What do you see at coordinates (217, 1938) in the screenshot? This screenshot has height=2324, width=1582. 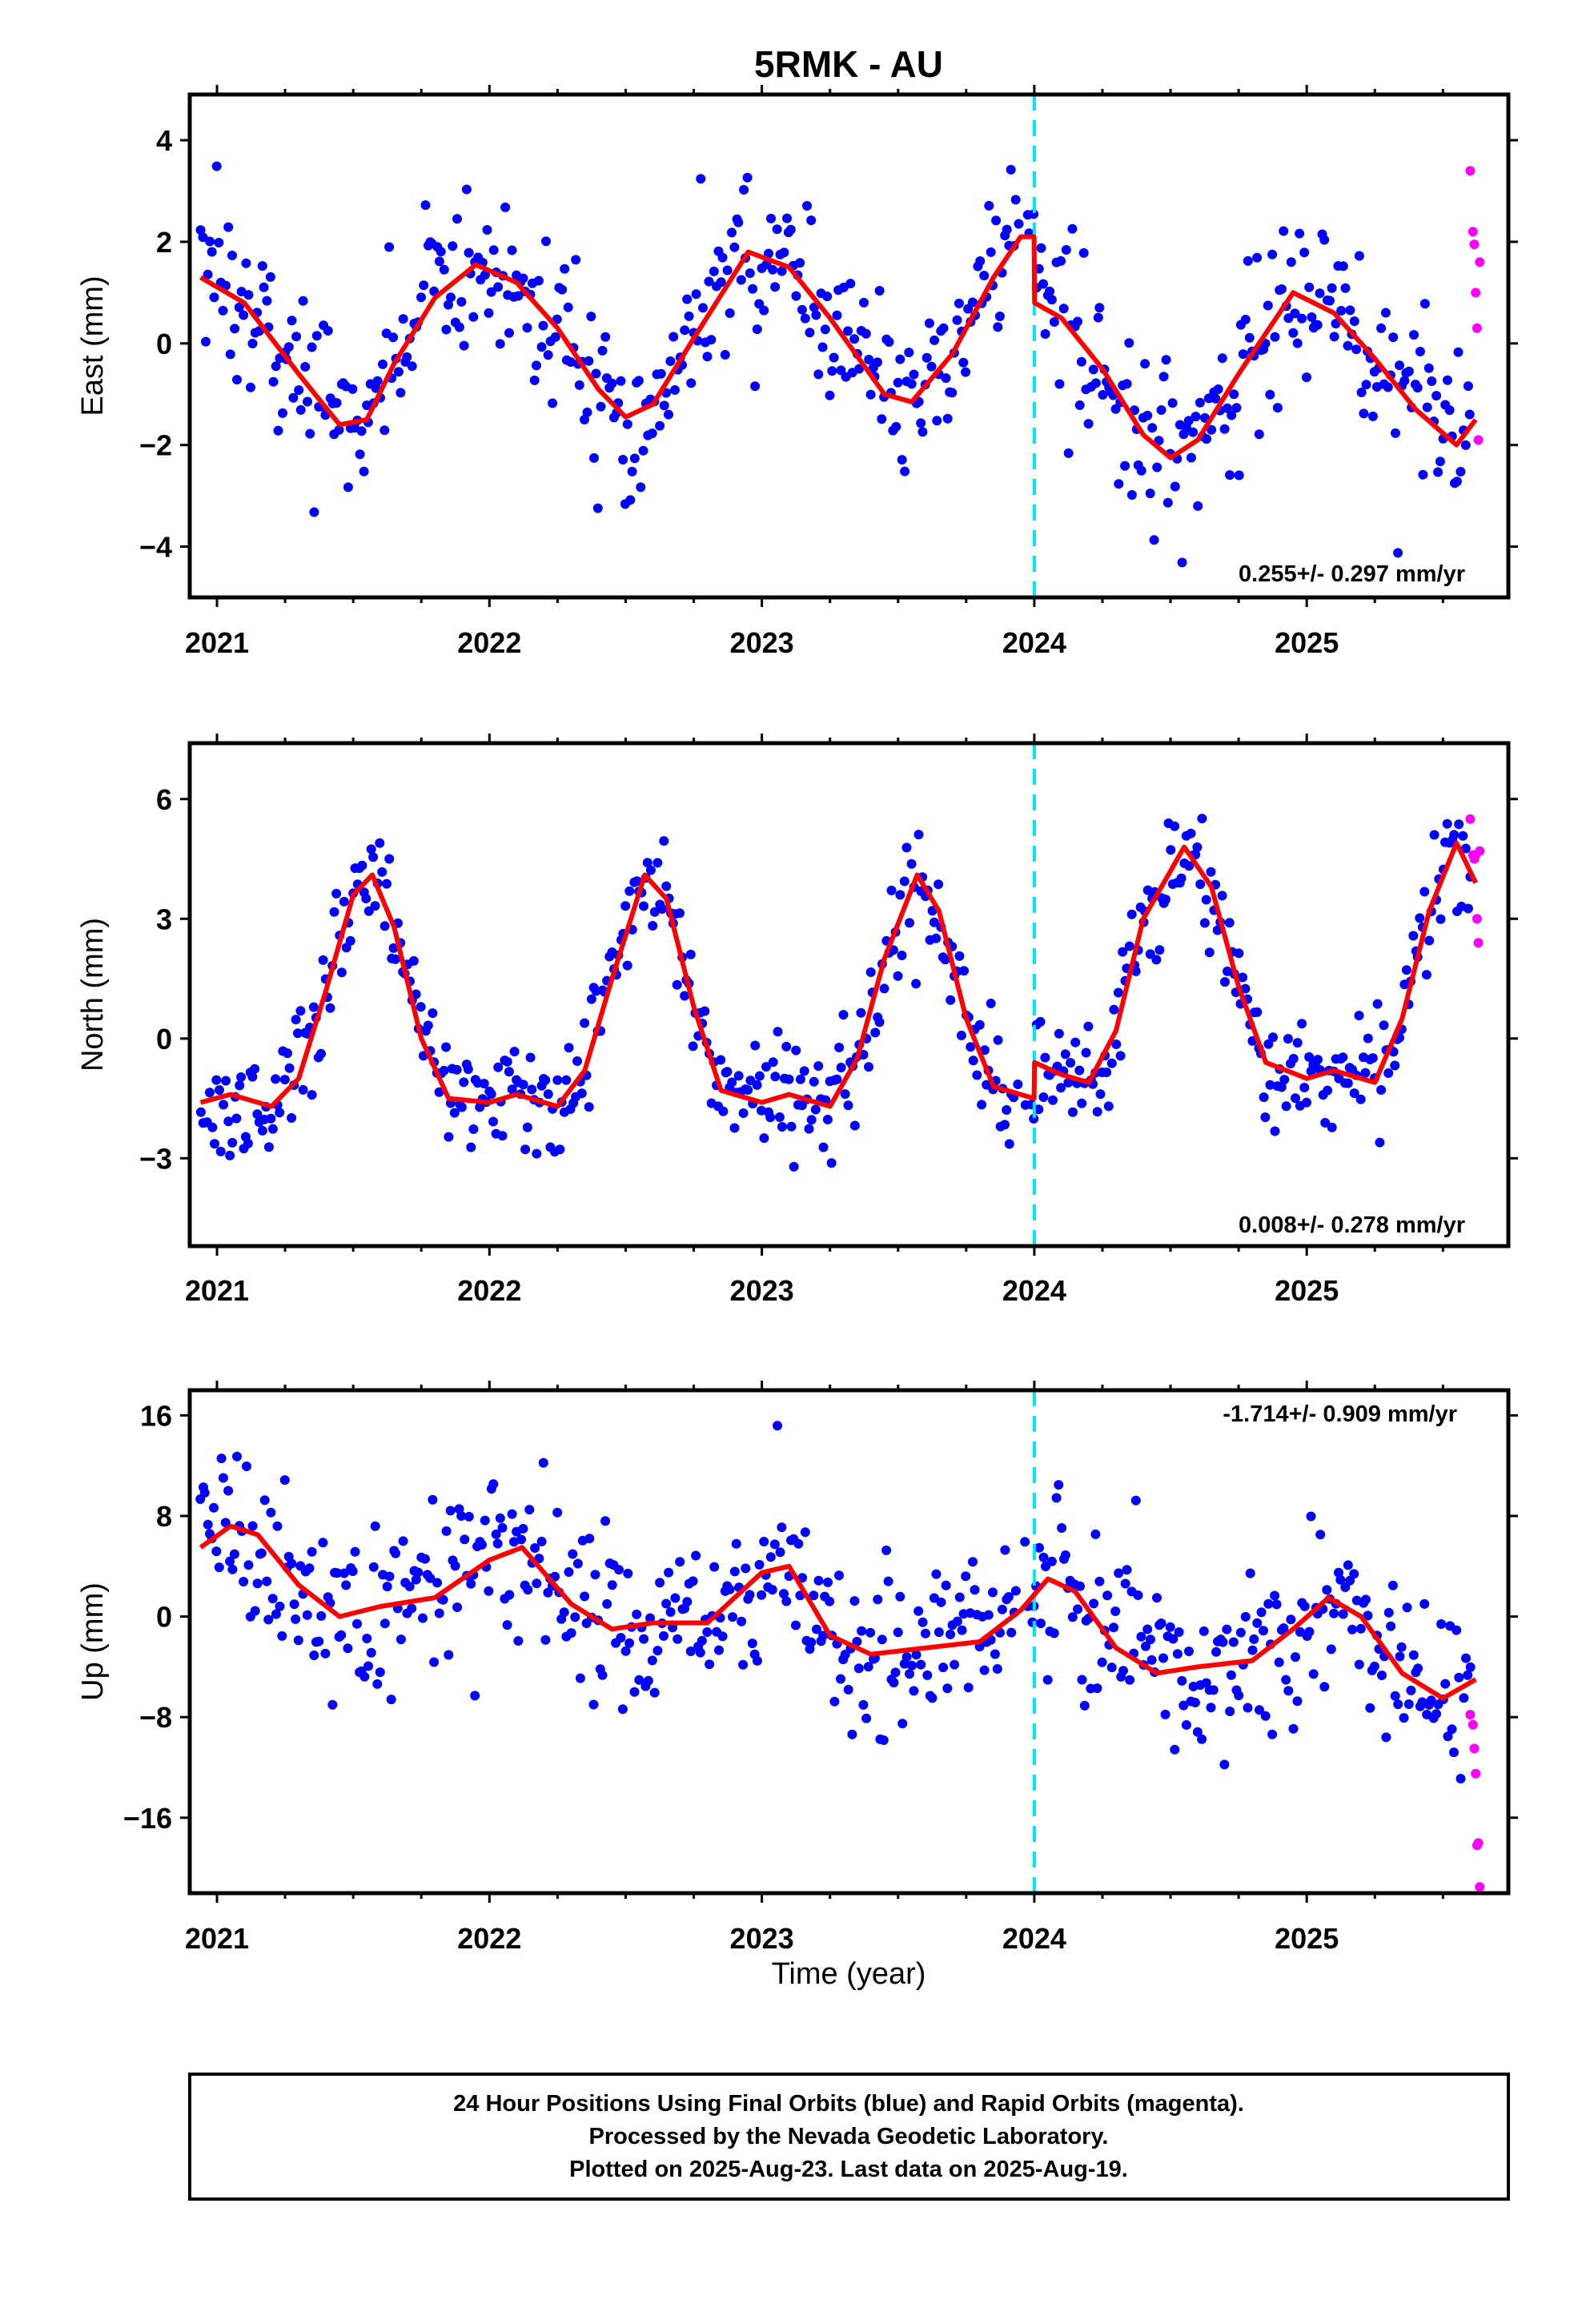 I see `up-x-tick-label: 2021` at bounding box center [217, 1938].